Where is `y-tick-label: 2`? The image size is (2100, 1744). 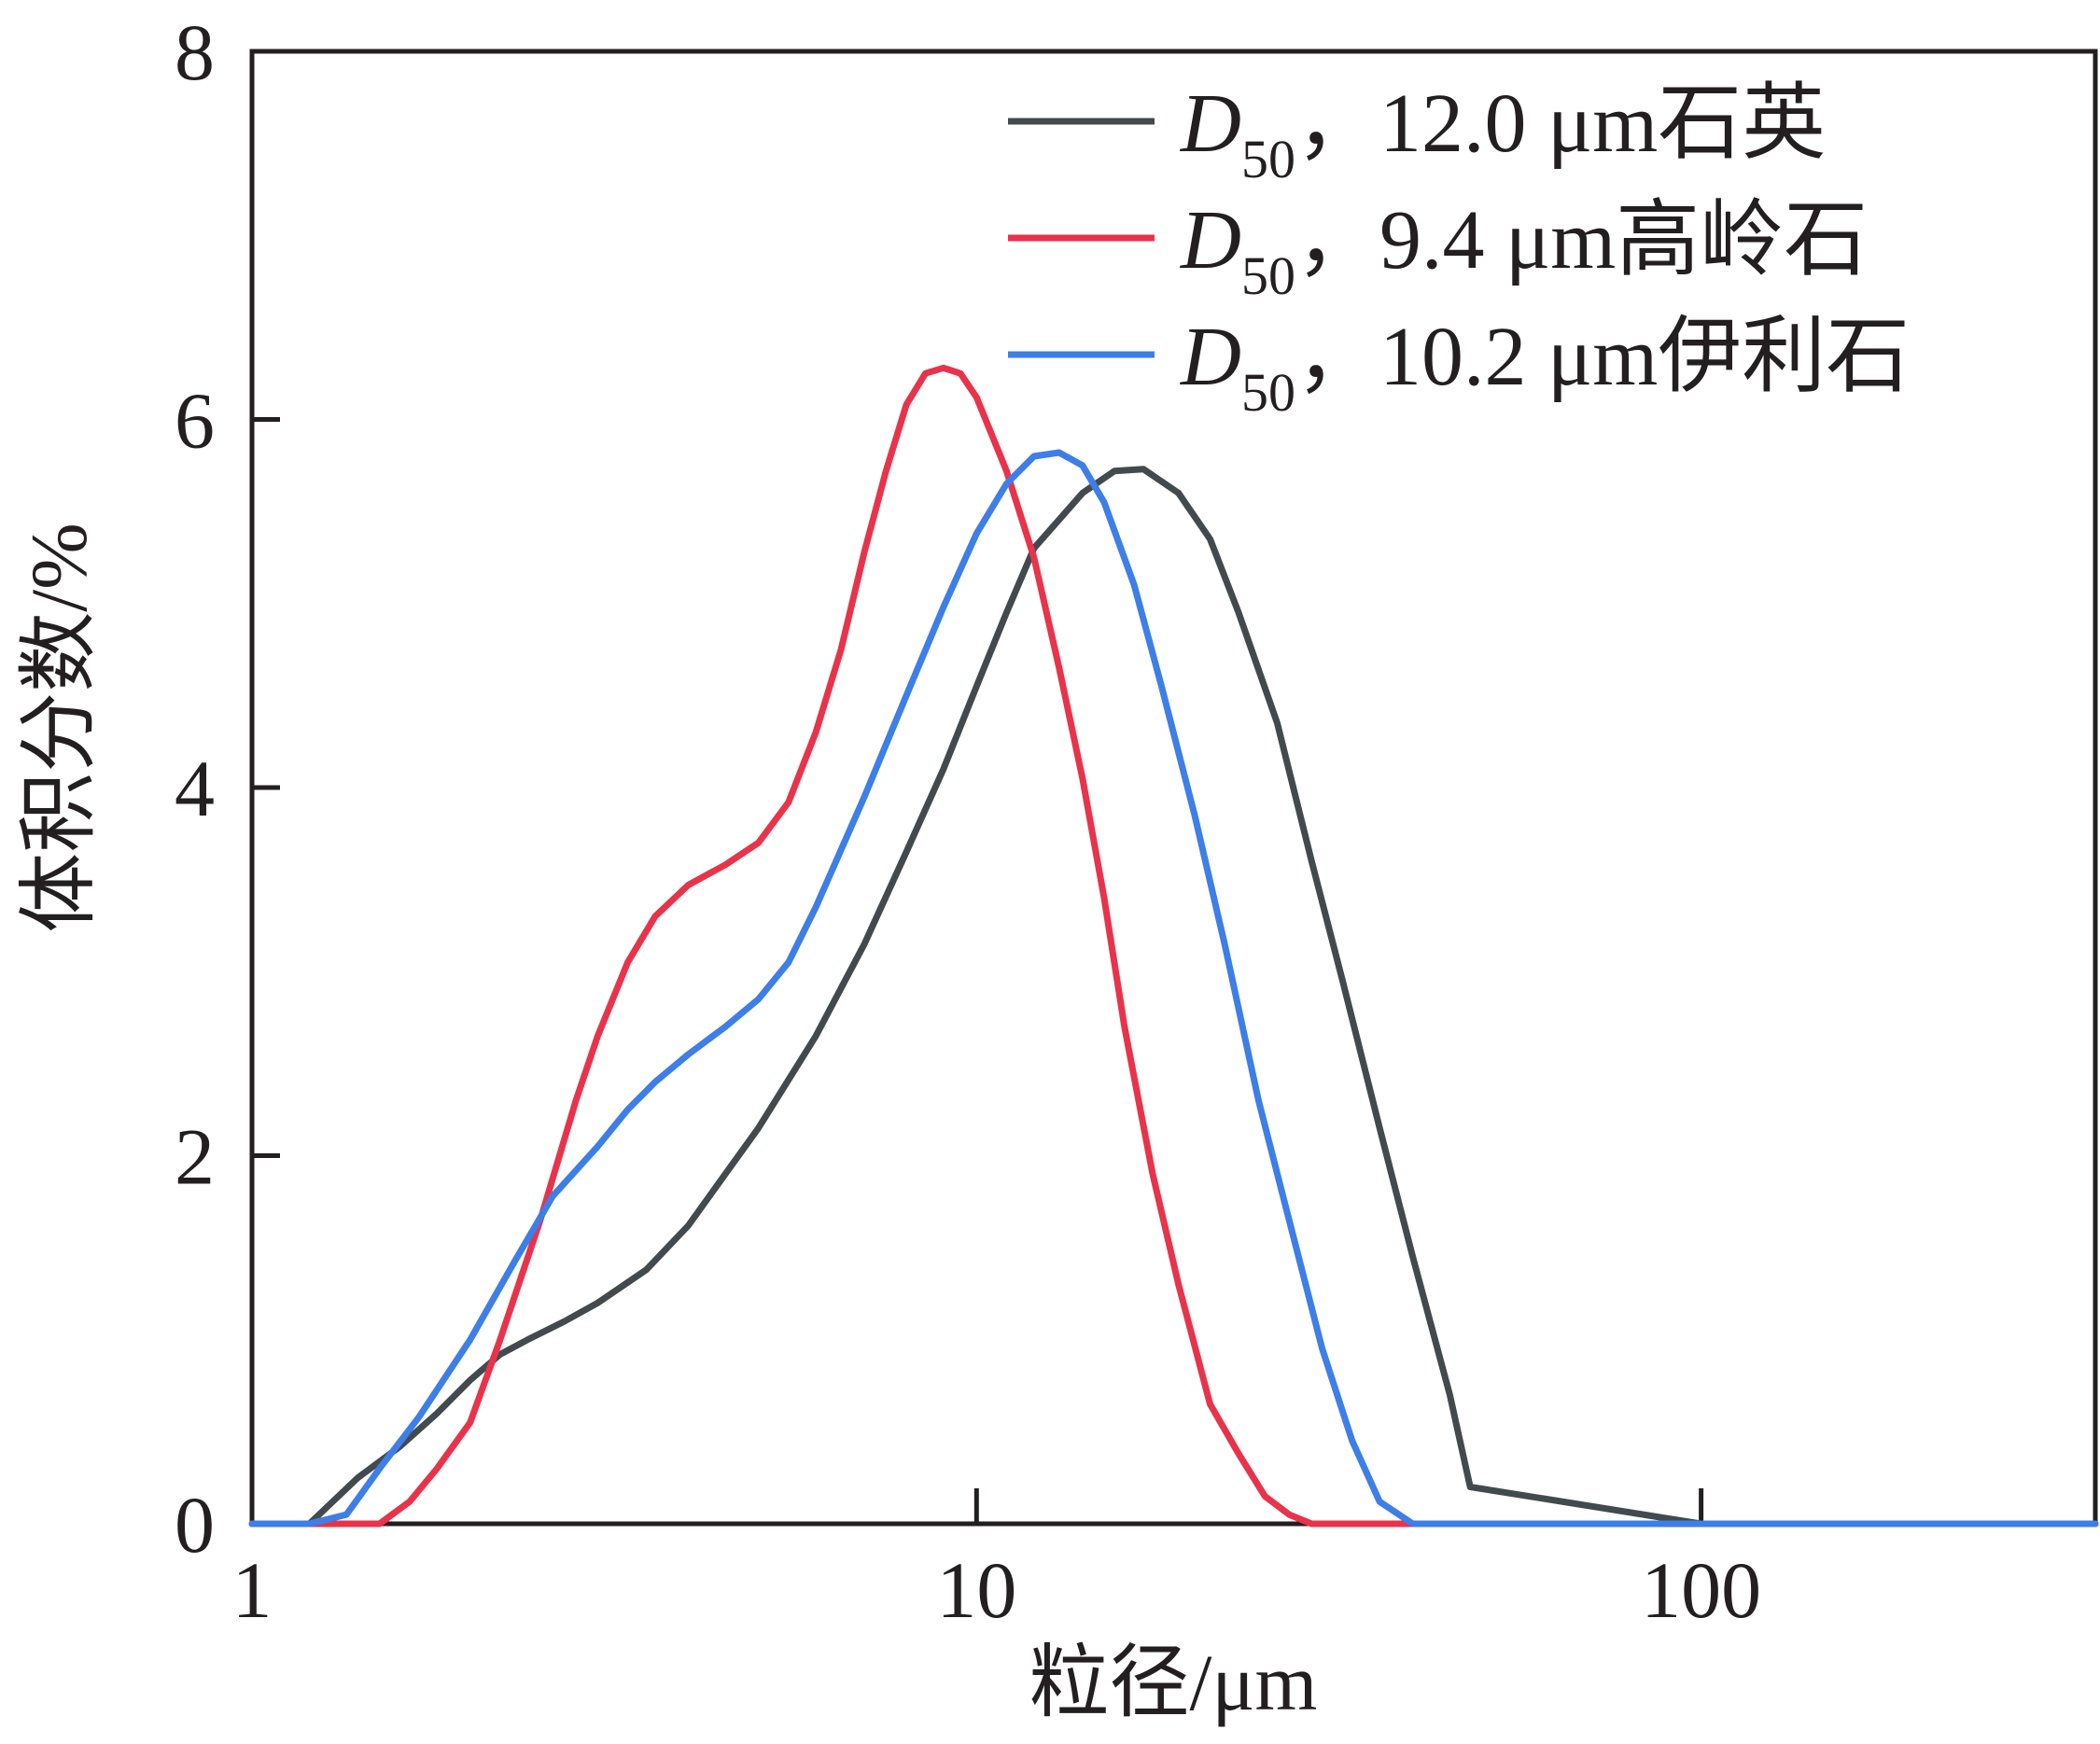
y-tick-label: 2 is located at coordinates (195, 1157).